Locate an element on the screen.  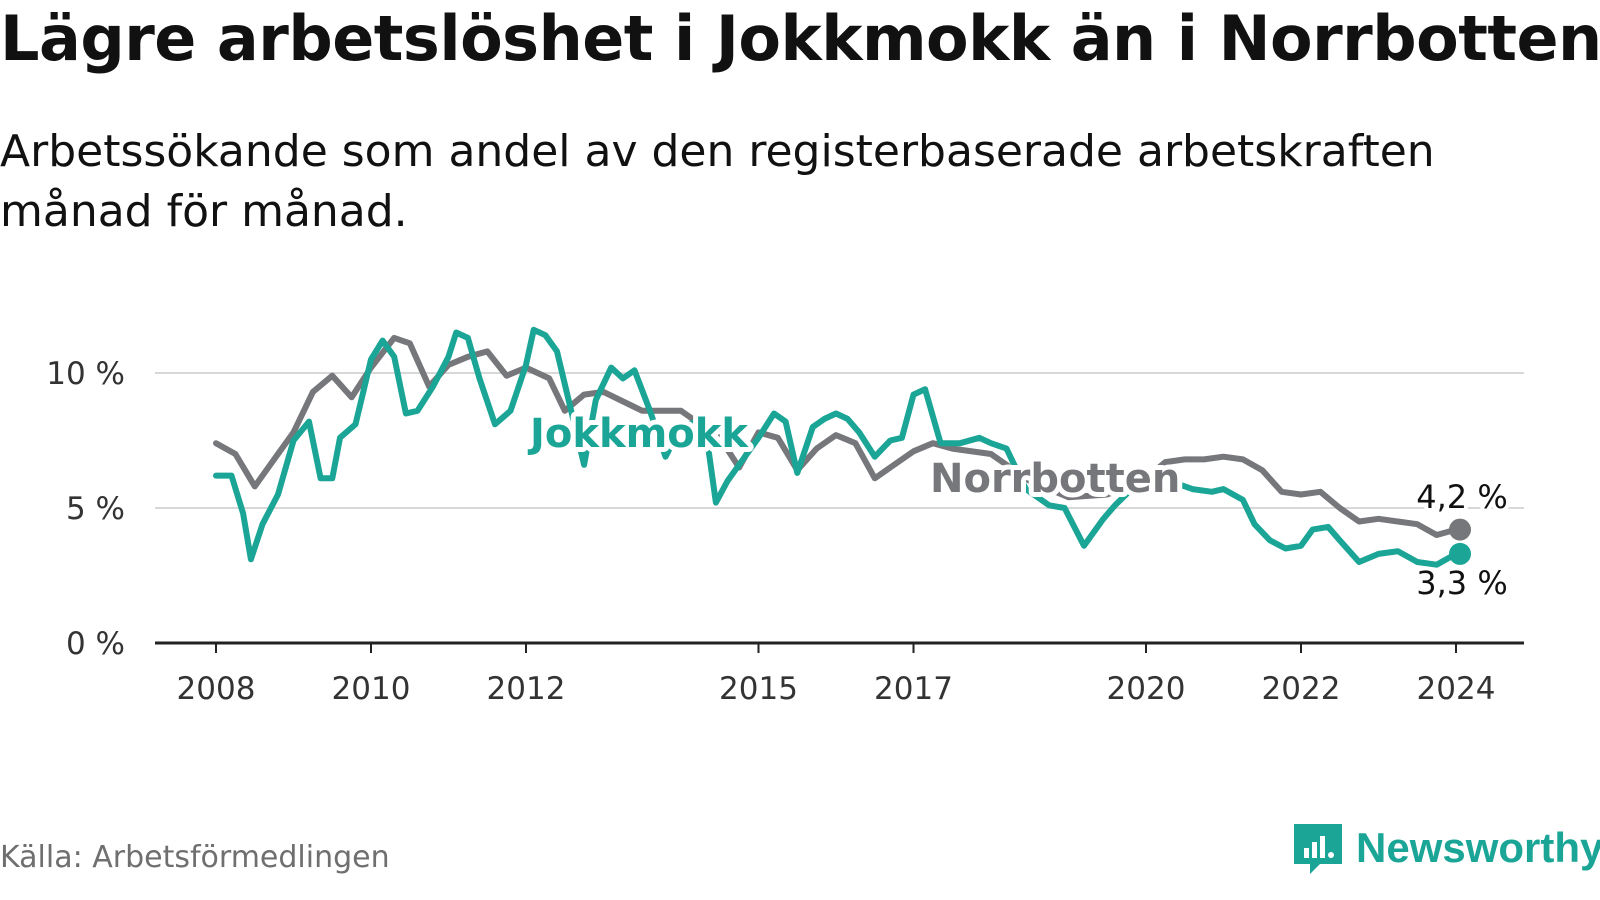
brand-name: Newsworthy is located at coordinates (1478, 847).